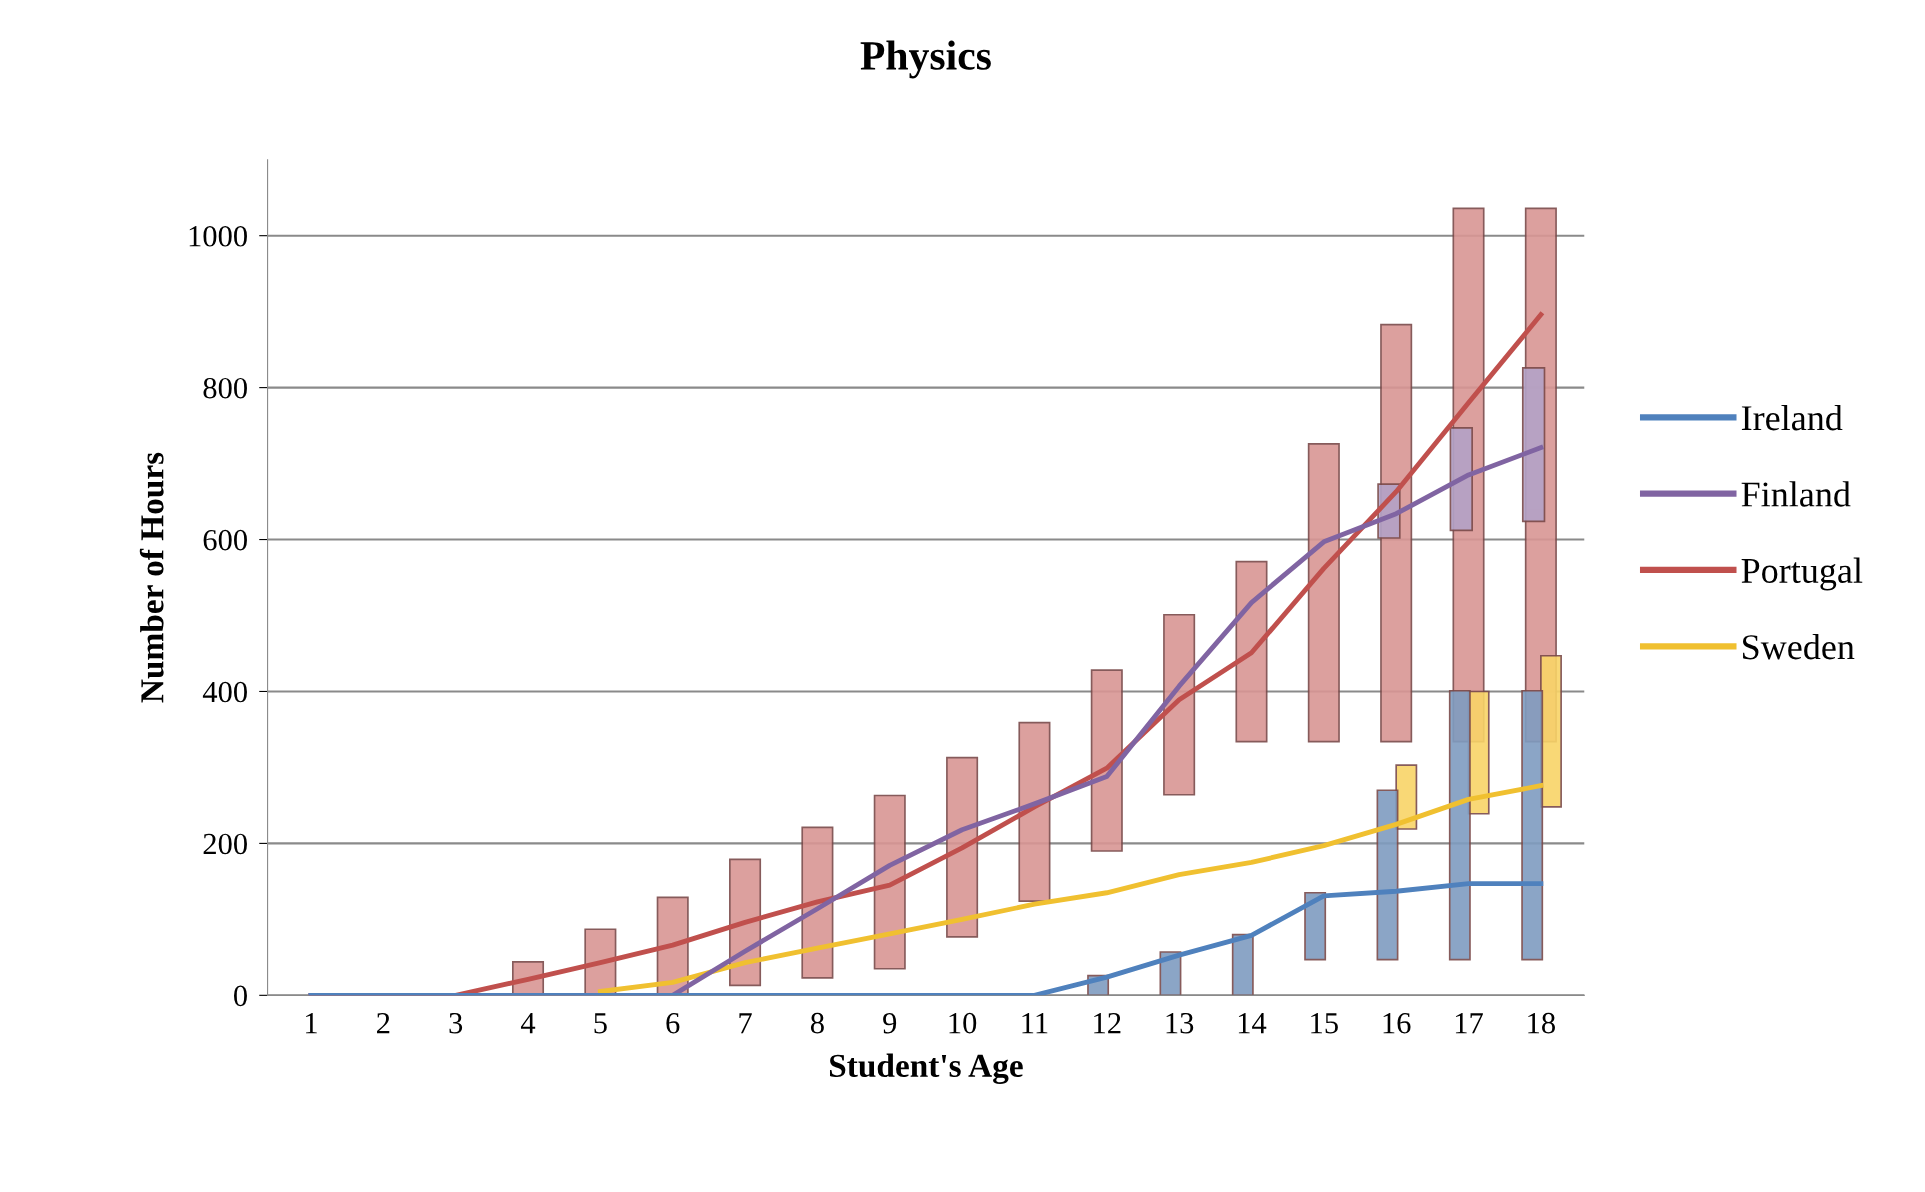 The width and height of the screenshot is (1925, 1192). Describe the element at coordinates (225, 844) in the screenshot. I see `y-tick-label: 200` at that location.